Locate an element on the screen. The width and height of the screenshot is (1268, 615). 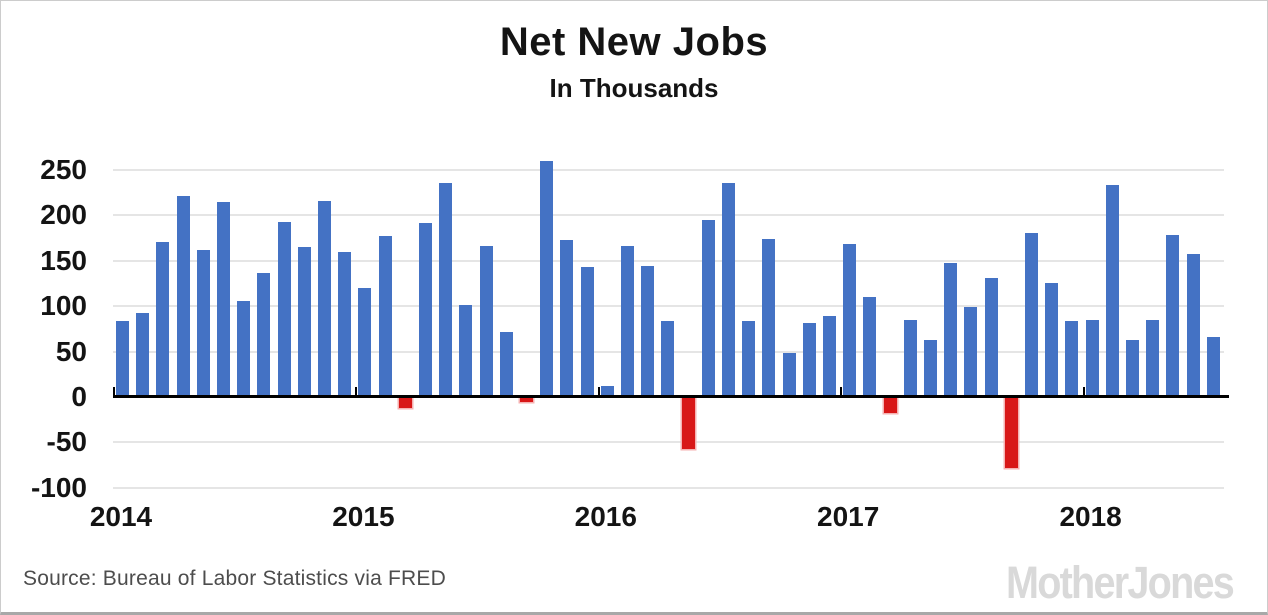
x-axis-label-2016: 2016 is located at coordinates (605, 516).